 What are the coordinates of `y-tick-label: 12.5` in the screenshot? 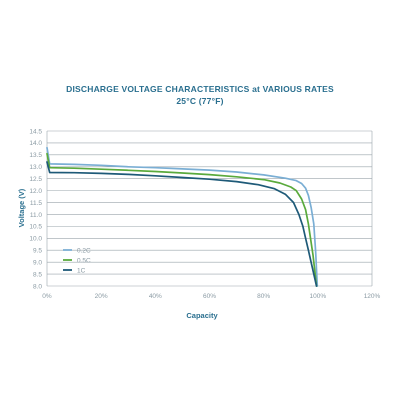 It's located at (35, 179).